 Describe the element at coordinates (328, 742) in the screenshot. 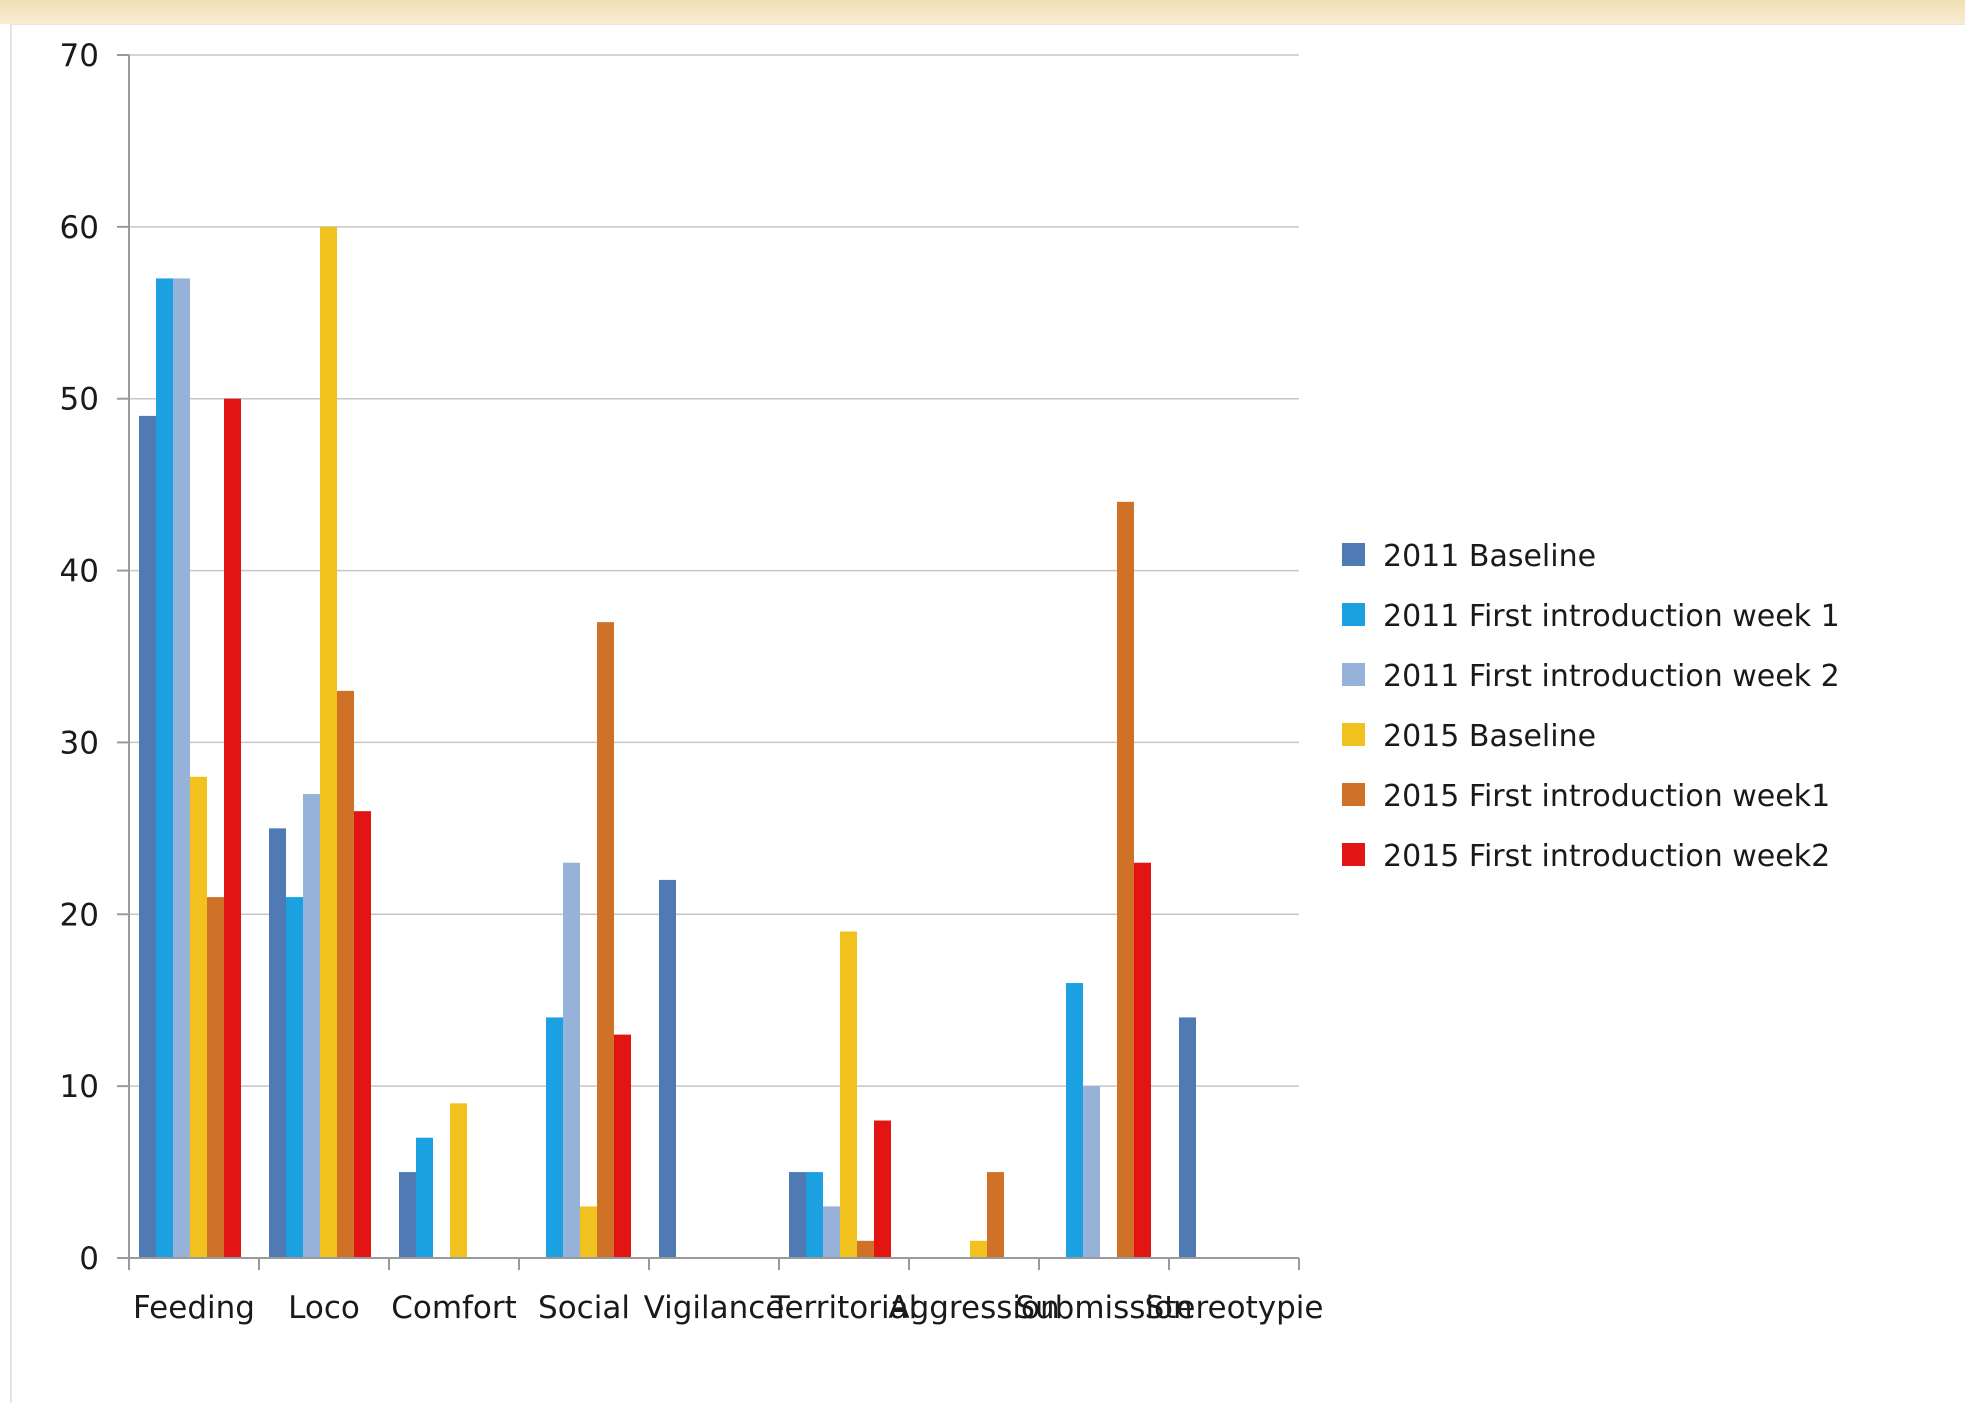

I see `bar-2015-baseline-loco` at that location.